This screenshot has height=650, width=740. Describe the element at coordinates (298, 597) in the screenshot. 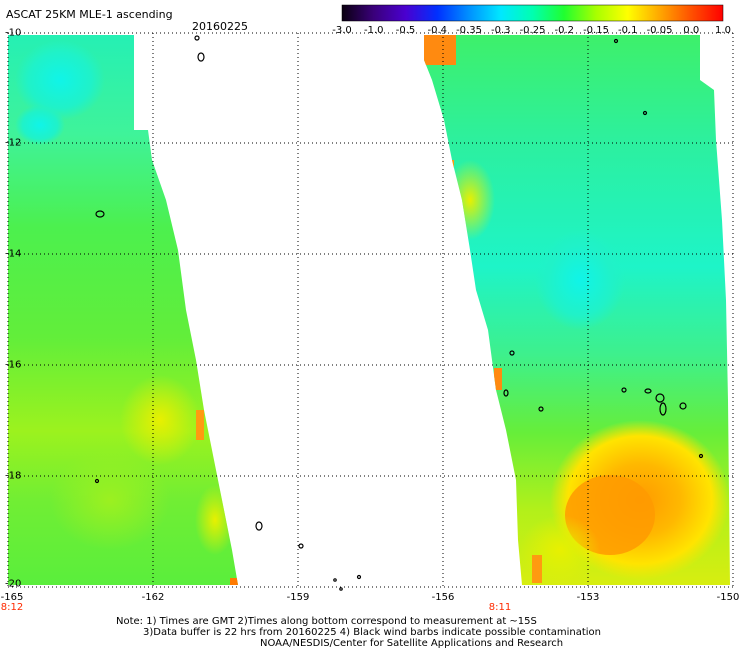

I see `lon-label-159: -159` at that location.